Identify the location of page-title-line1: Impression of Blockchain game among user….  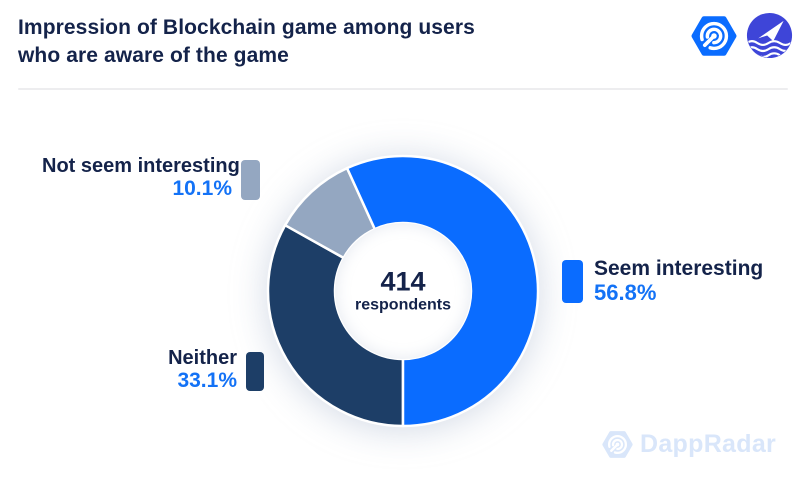
(246, 27).